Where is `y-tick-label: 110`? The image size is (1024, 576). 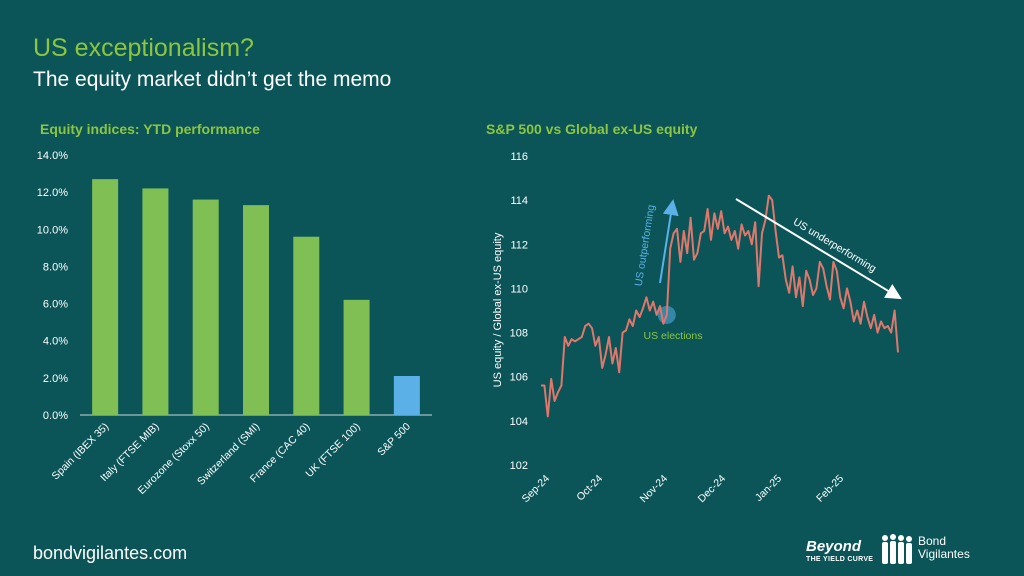 y-tick-label: 110 is located at coordinates (519, 289).